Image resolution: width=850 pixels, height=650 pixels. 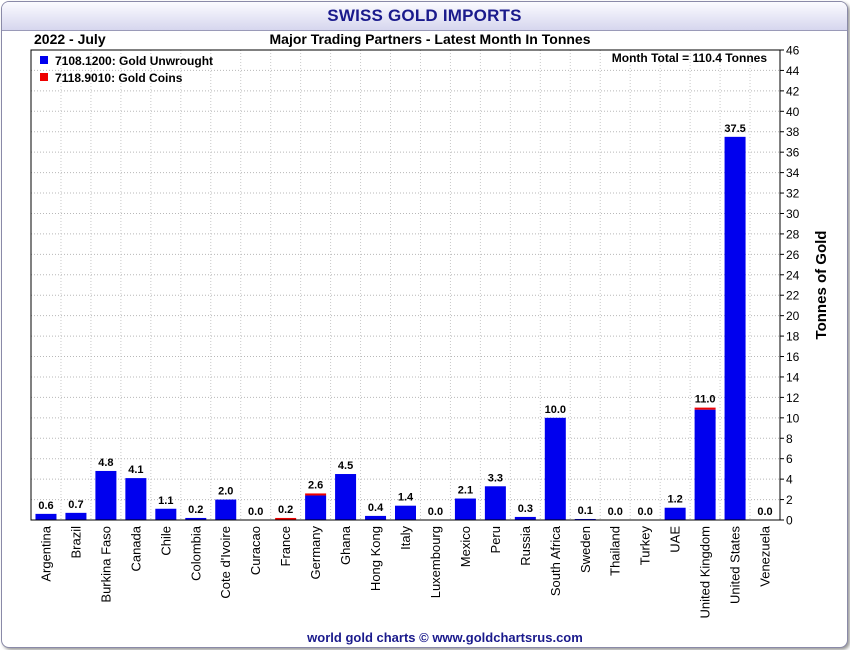 What do you see at coordinates (44, 60) in the screenshot?
I see `legend-swatch-unwrought` at bounding box center [44, 60].